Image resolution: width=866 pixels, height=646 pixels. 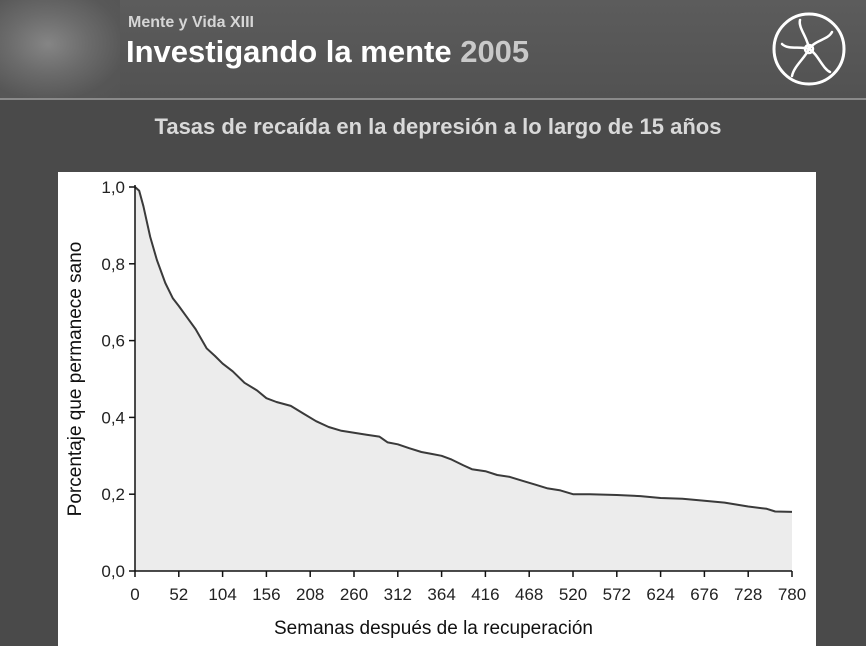 What do you see at coordinates (310, 594) in the screenshot?
I see `x-tick-label: 208` at bounding box center [310, 594].